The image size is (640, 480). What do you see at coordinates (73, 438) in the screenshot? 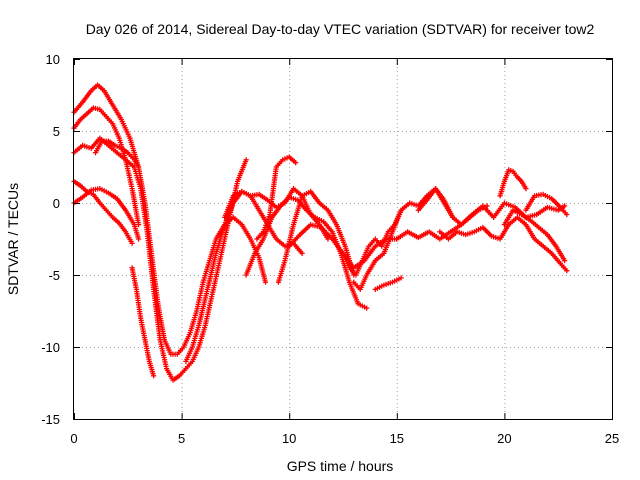
I see `x-tick-label: 0` at bounding box center [73, 438].